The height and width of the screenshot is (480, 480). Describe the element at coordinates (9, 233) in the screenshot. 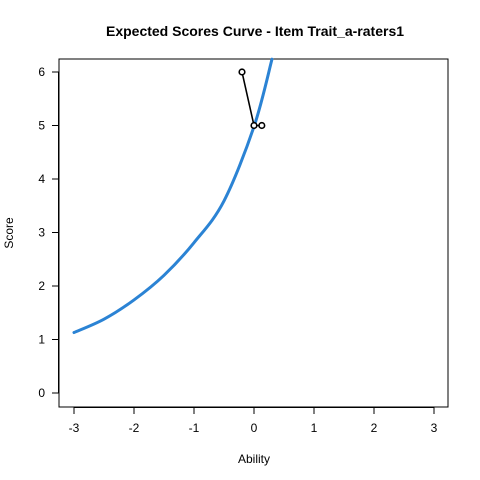

I see `y-axis-label: Score` at that location.